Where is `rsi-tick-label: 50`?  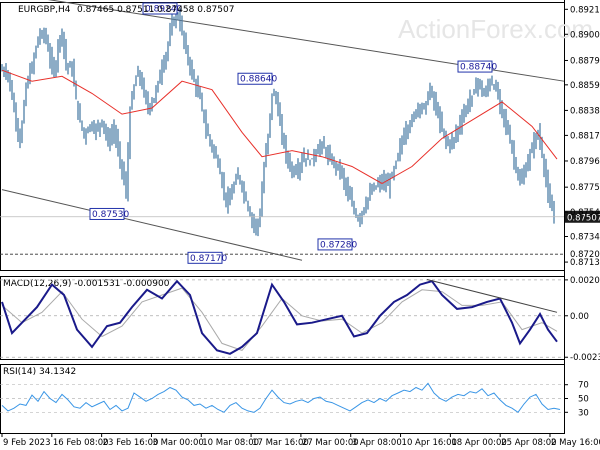
rsi-tick-label: 50 is located at coordinates (583, 400).